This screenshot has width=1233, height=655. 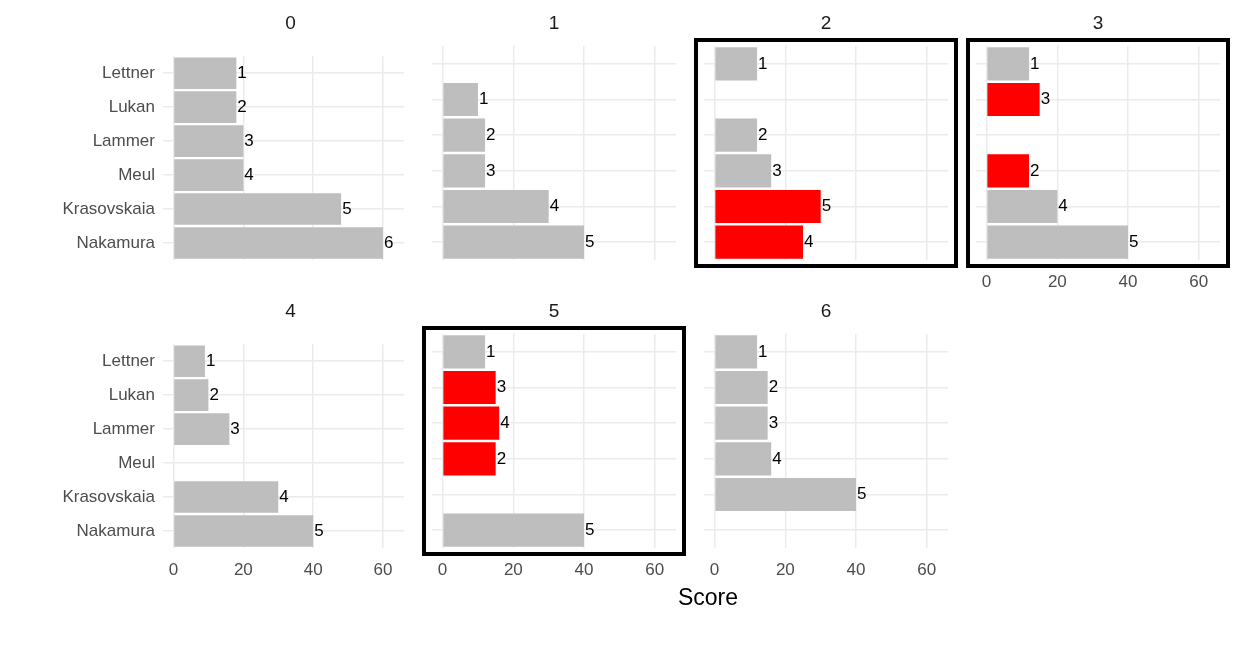 What do you see at coordinates (290, 311) in the screenshot?
I see `chart-title: 4` at bounding box center [290, 311].